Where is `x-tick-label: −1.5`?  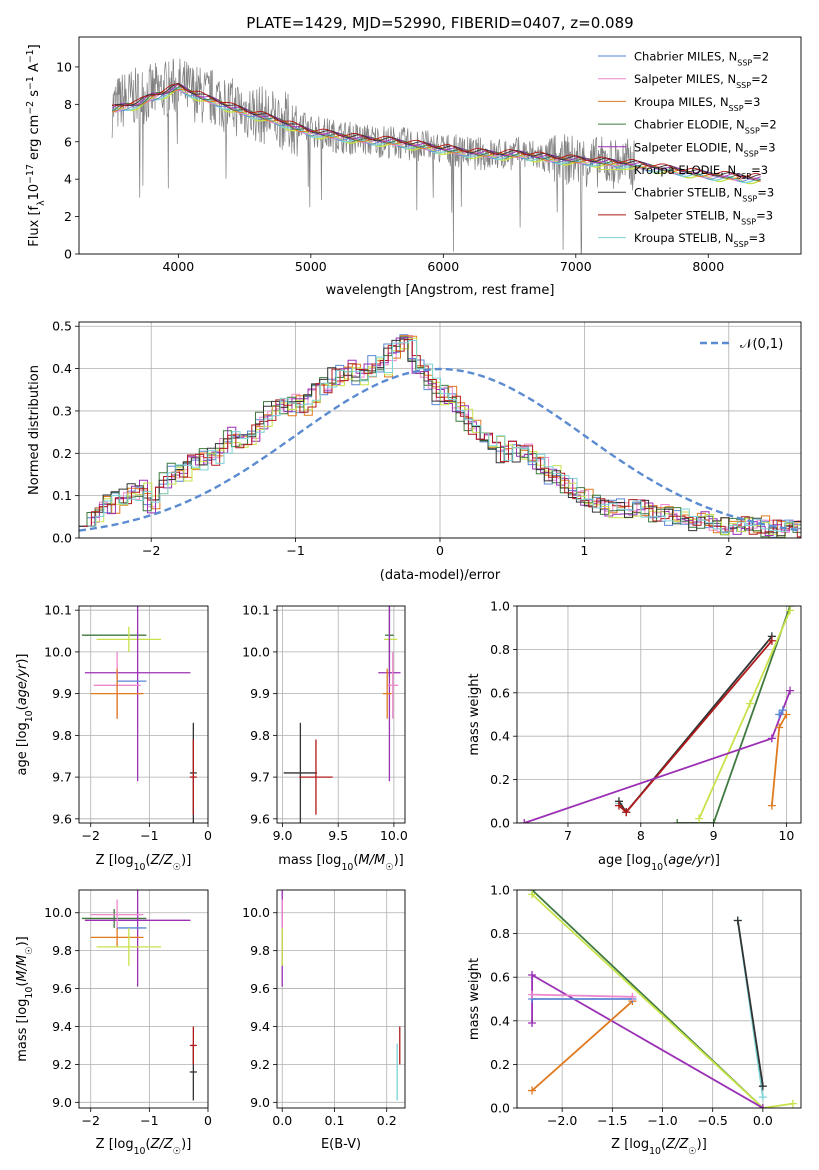 x-tick-label: −1.5 is located at coordinates (612, 1120).